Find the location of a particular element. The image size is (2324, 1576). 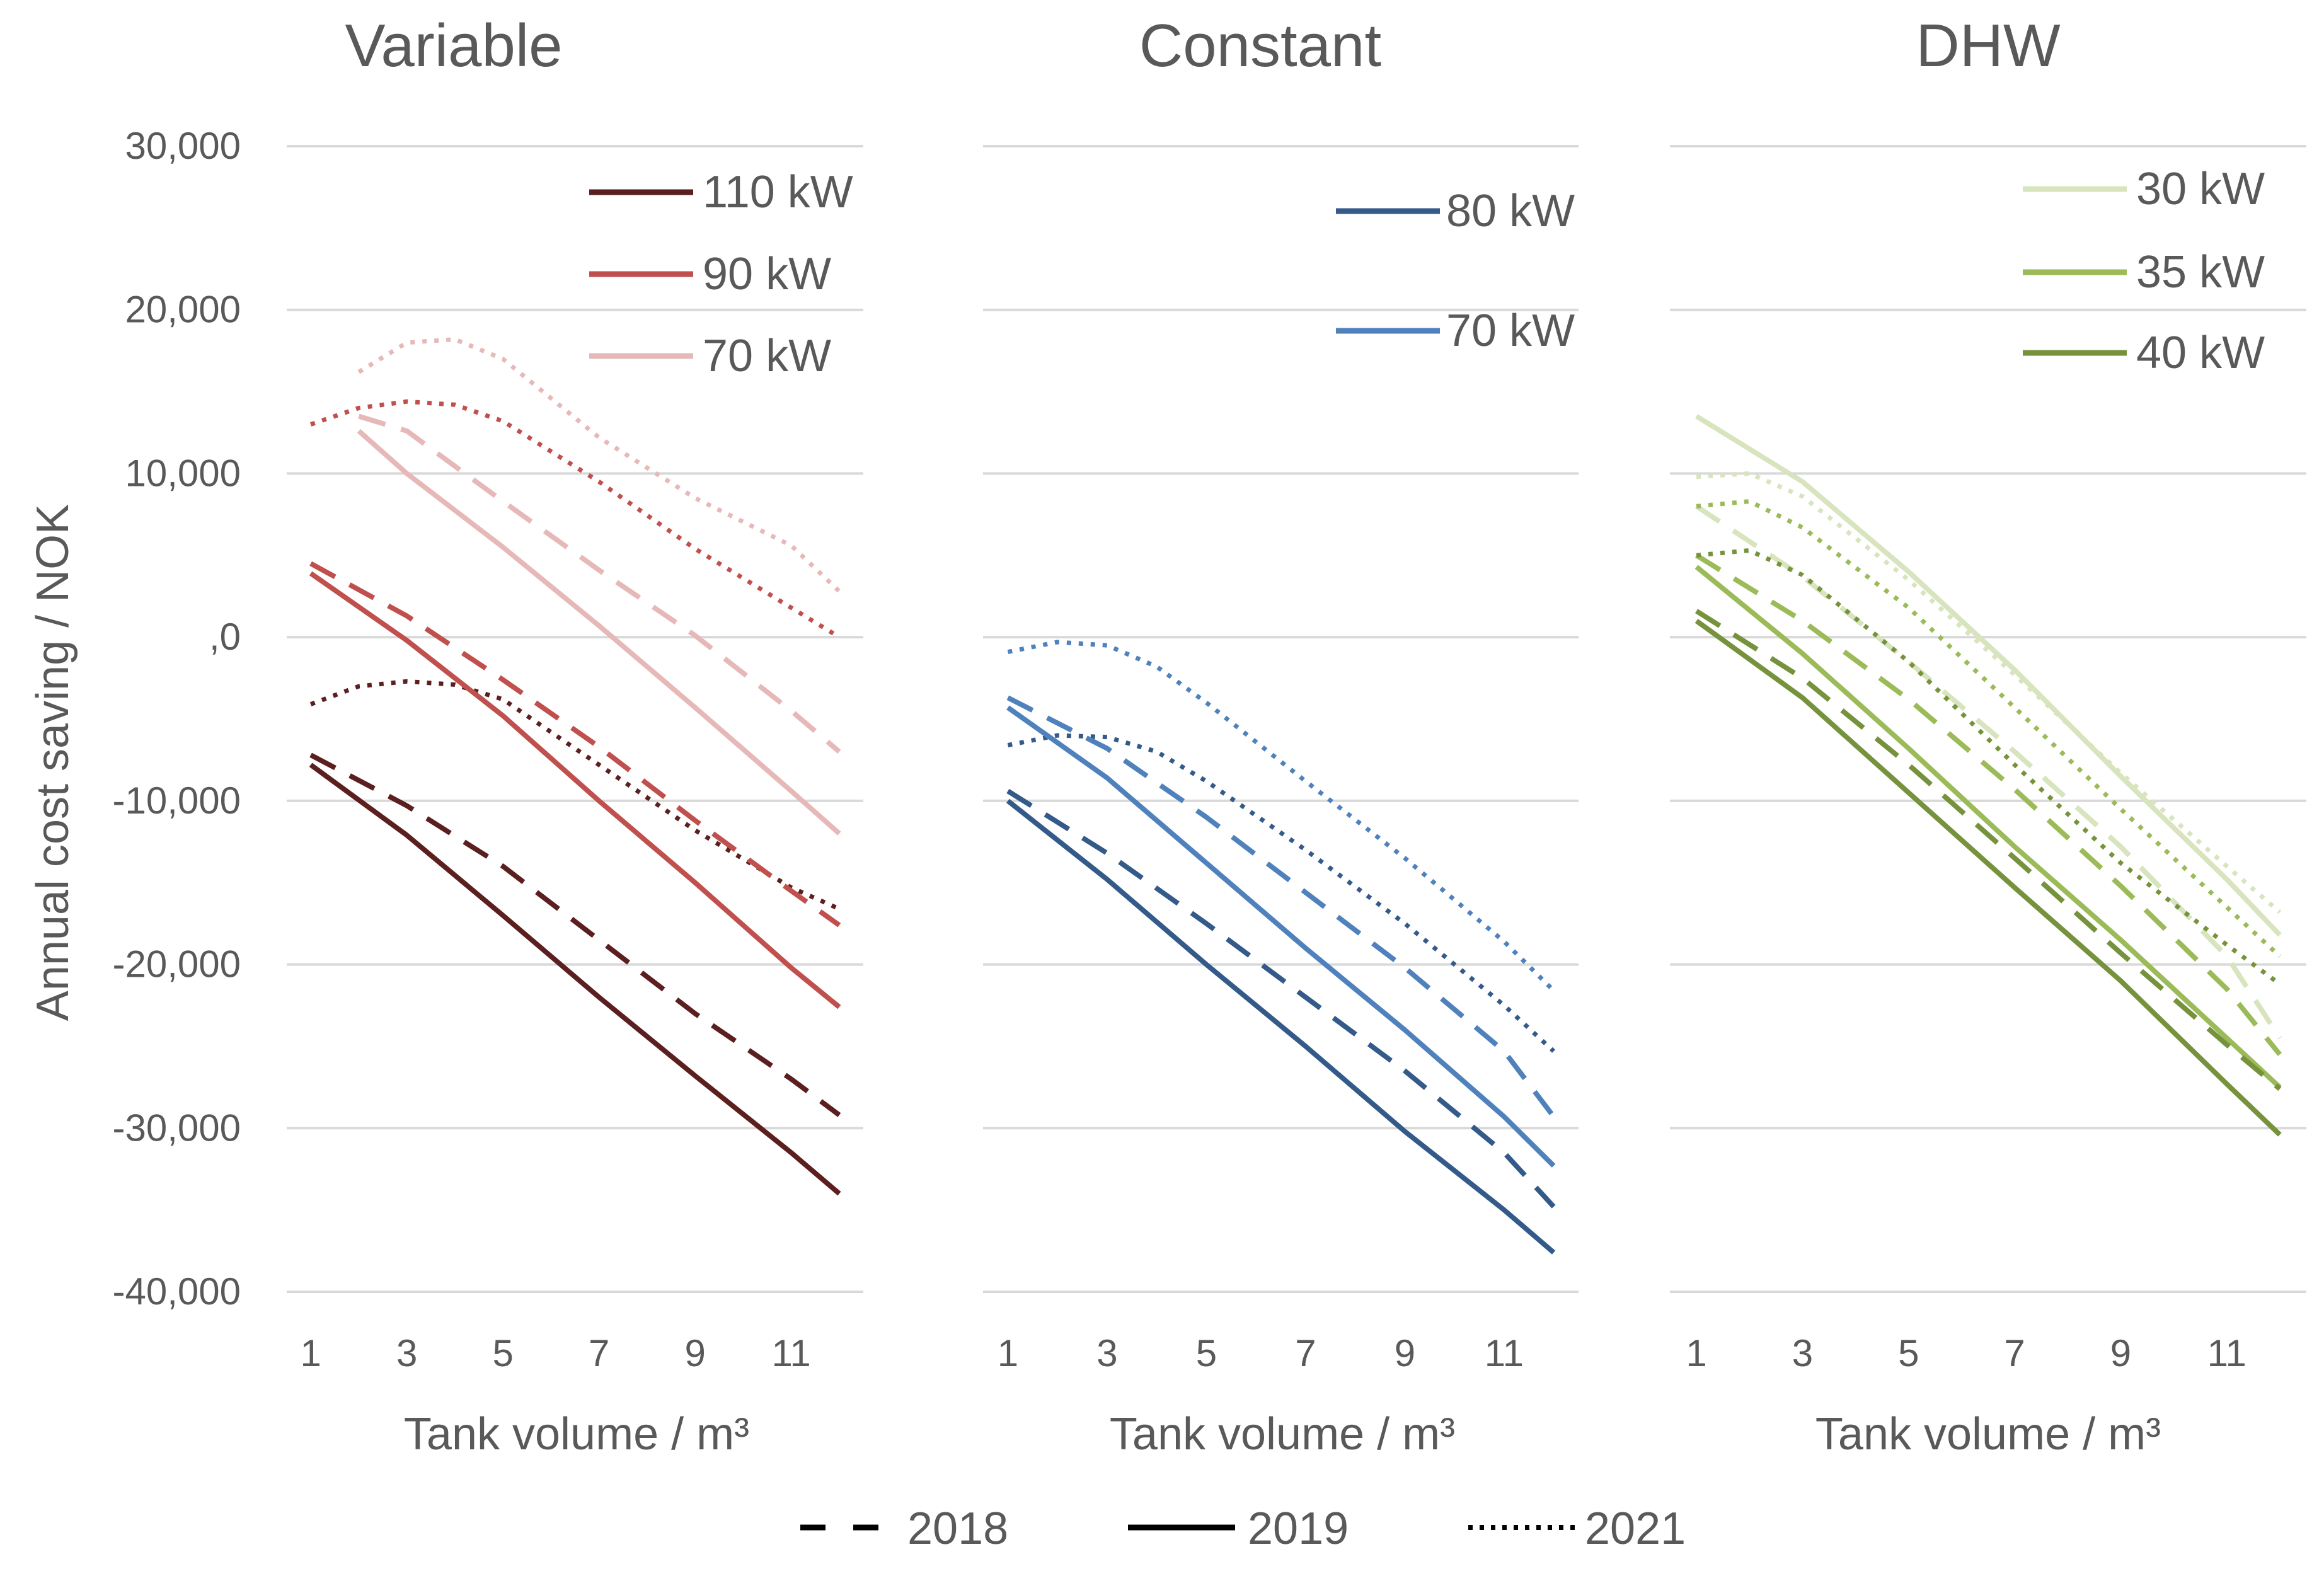

series-line-dhw-35kw-2018 is located at coordinates (1988, 804).